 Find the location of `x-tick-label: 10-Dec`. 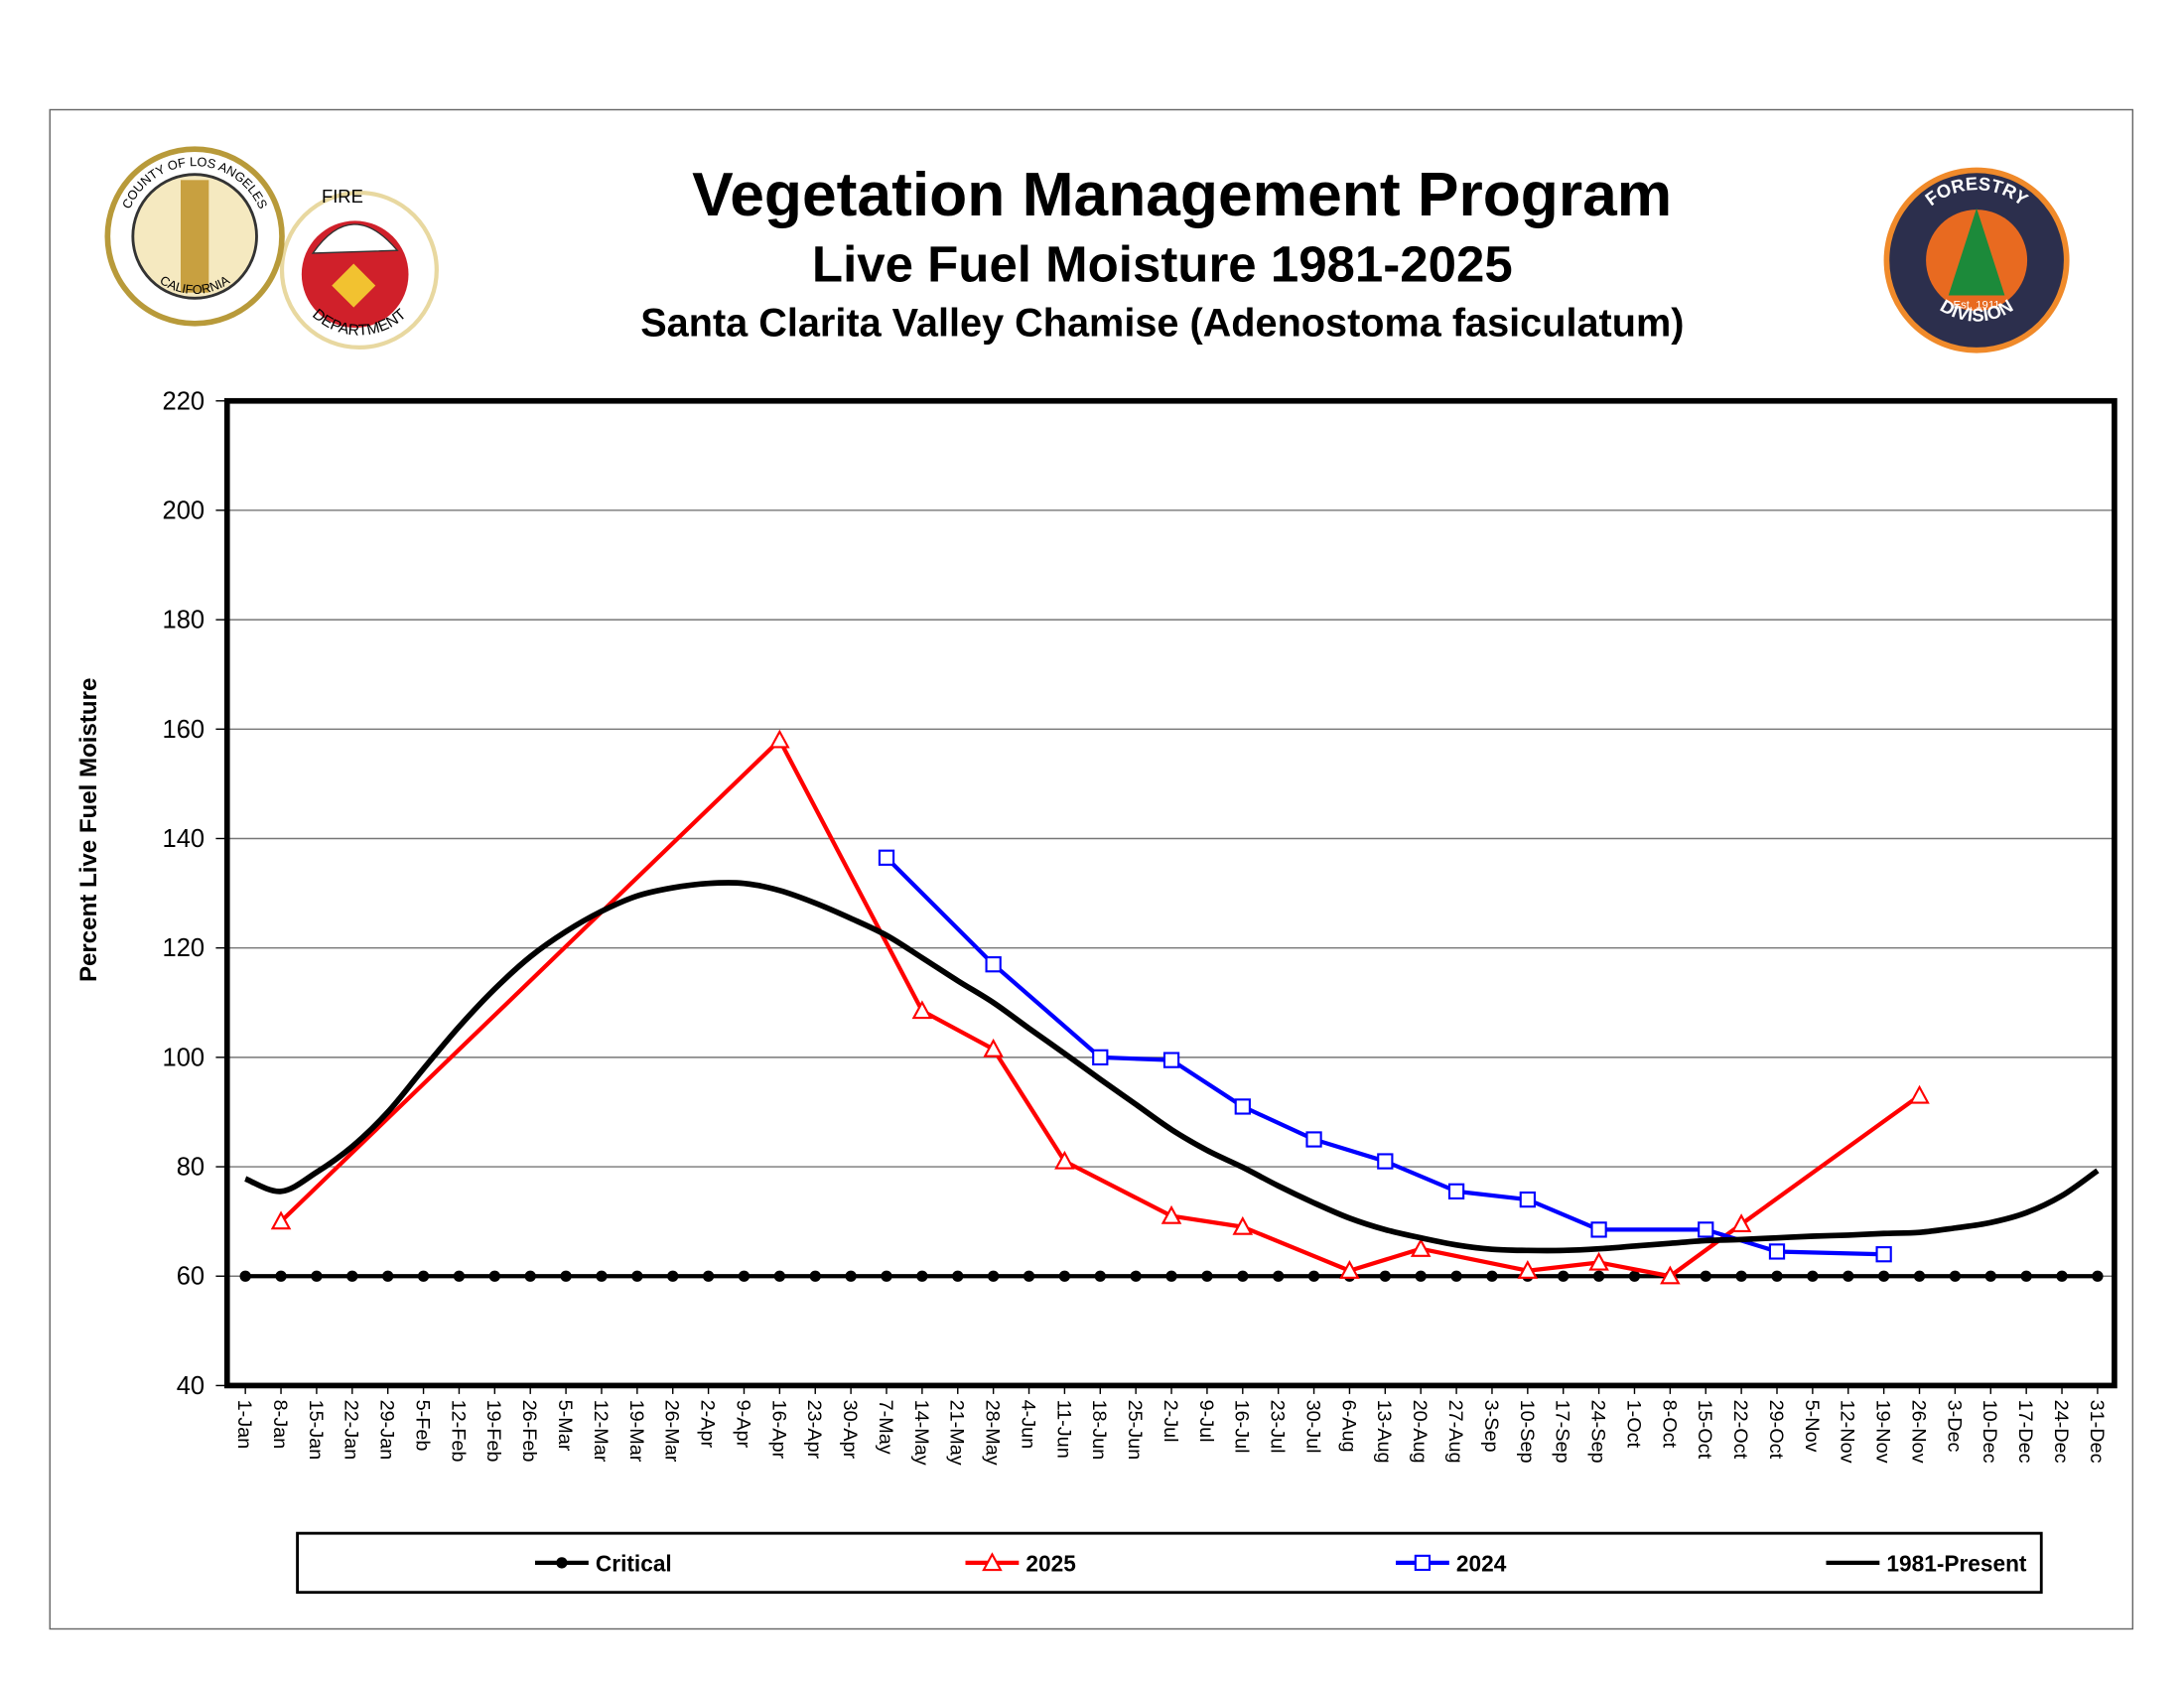

x-tick-label: 10-Dec is located at coordinates (1989, 1432).